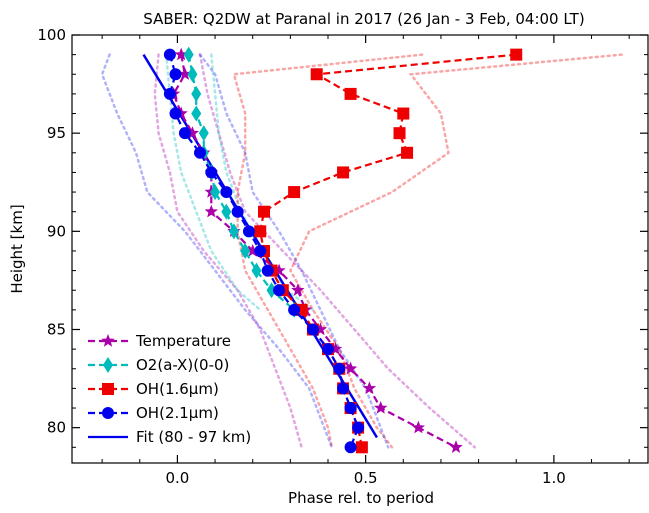 The height and width of the screenshot is (513, 649). What do you see at coordinates (182, 365) in the screenshot?
I see `legend-label-1: O2(a-X)(0-0)` at bounding box center [182, 365].